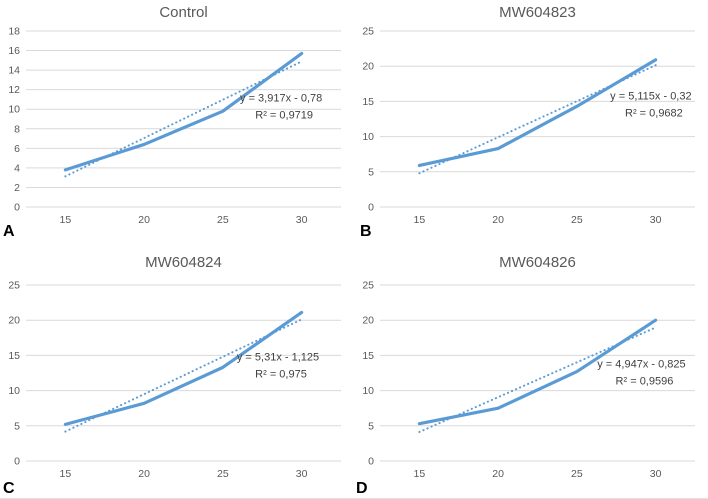 The height and width of the screenshot is (499, 708). Describe the element at coordinates (366, 231) in the screenshot. I see `panel-letter-b: B` at that location.